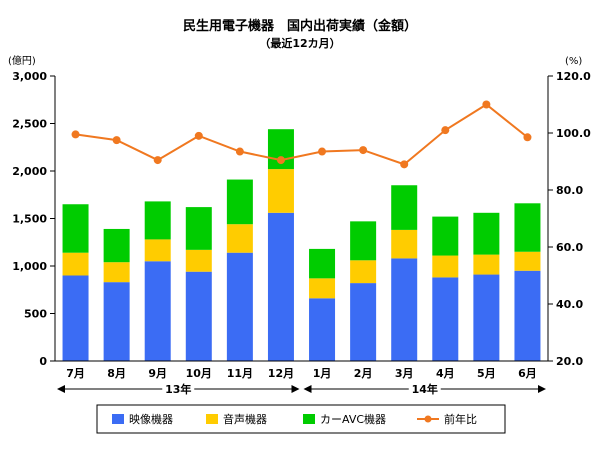 The image size is (600, 450). I want to click on x-tick-label: 4月, so click(445, 373).